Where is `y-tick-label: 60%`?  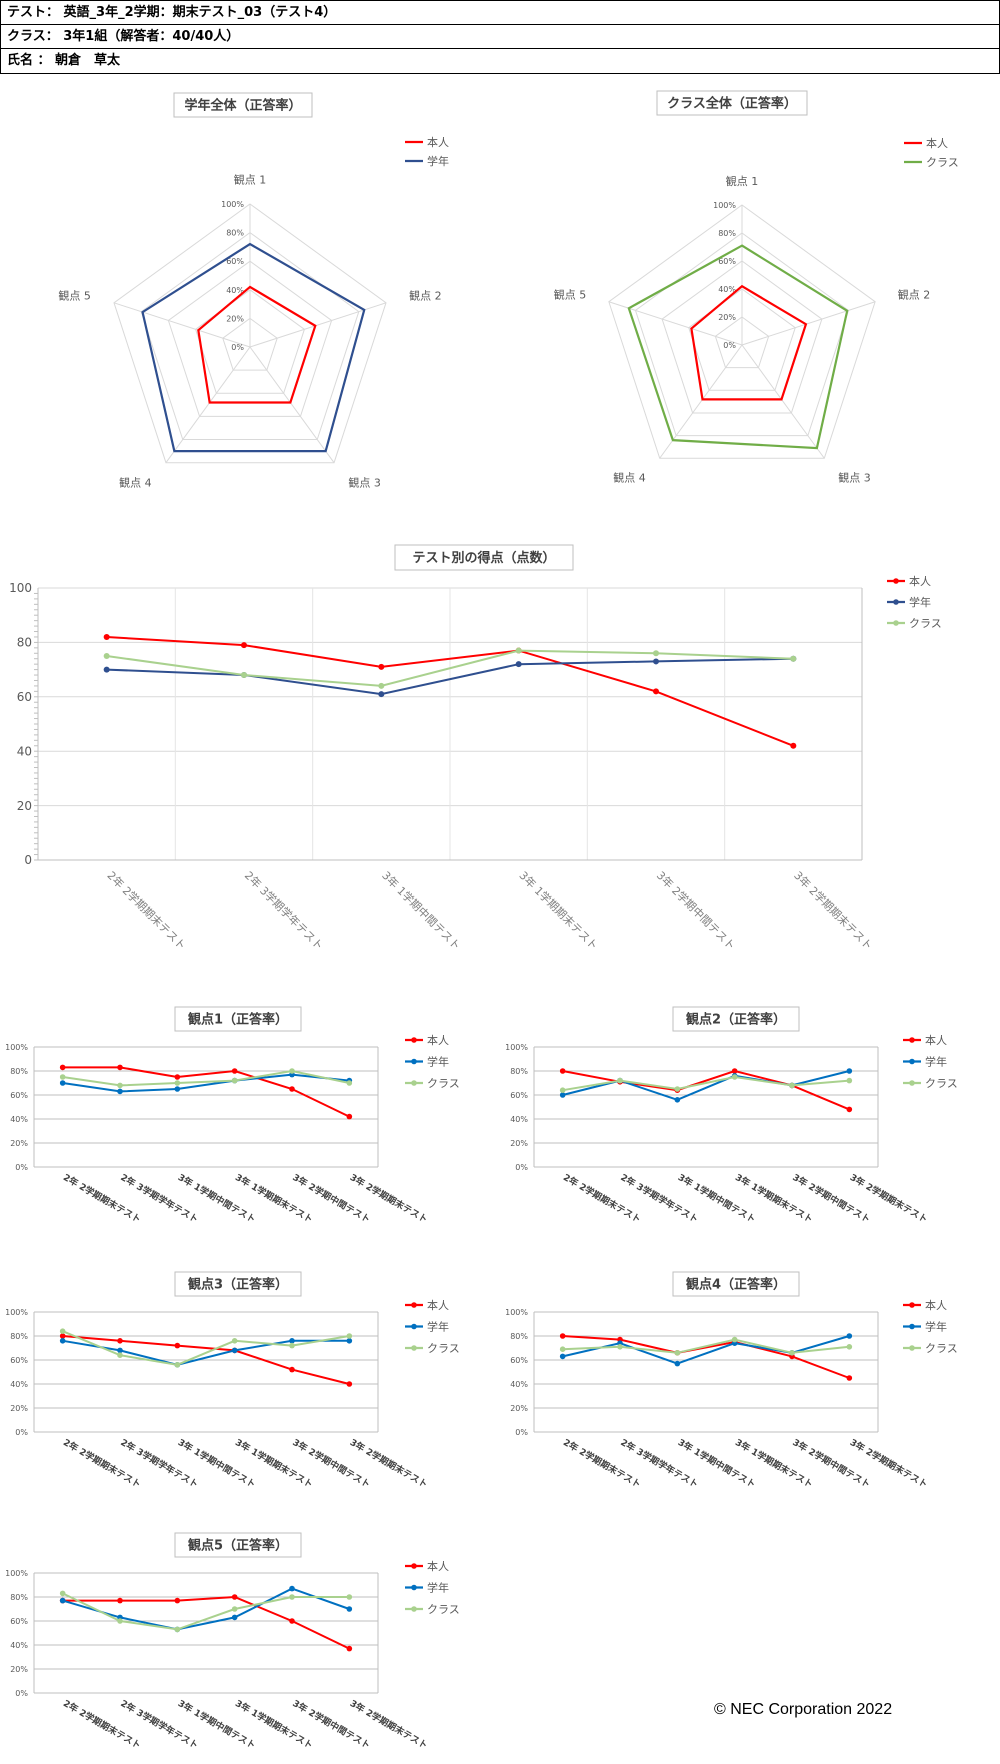 y-tick-label: 60% is located at coordinates (519, 1360).